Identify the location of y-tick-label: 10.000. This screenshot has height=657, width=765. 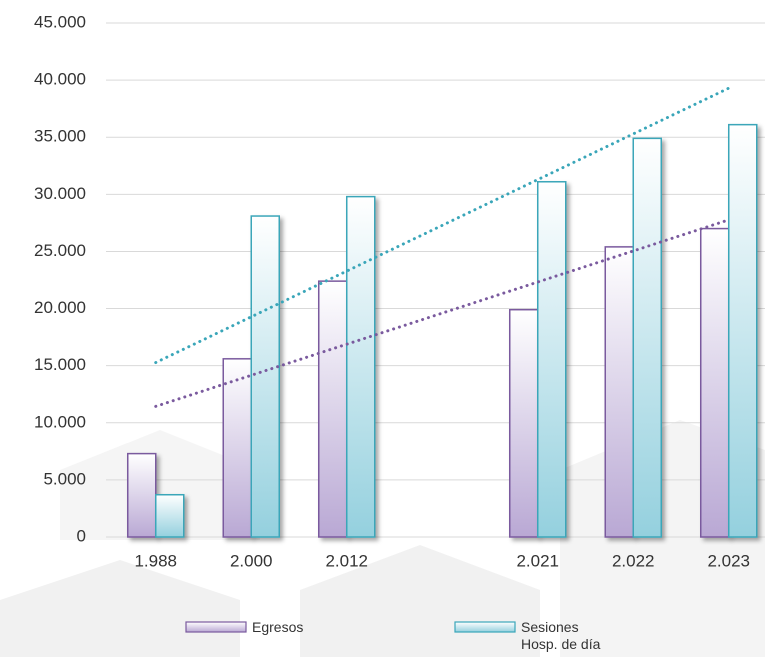
(60, 421).